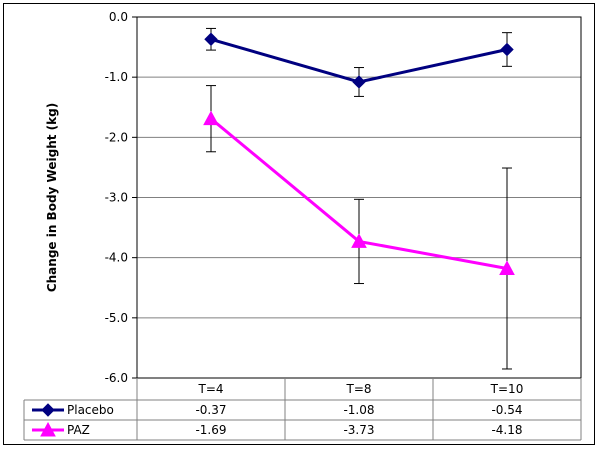 The width and height of the screenshot is (600, 450). I want to click on table-cell: -1.69, so click(210, 430).